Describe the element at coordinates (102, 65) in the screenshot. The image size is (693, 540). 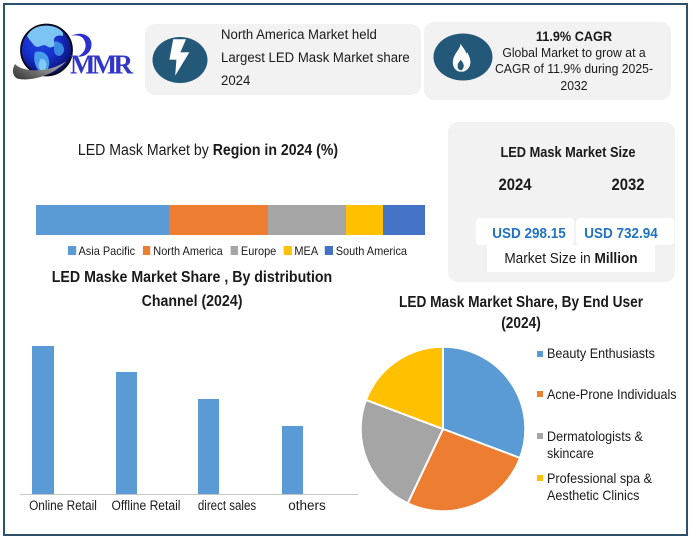
I see `svg-text: MMR` at that location.